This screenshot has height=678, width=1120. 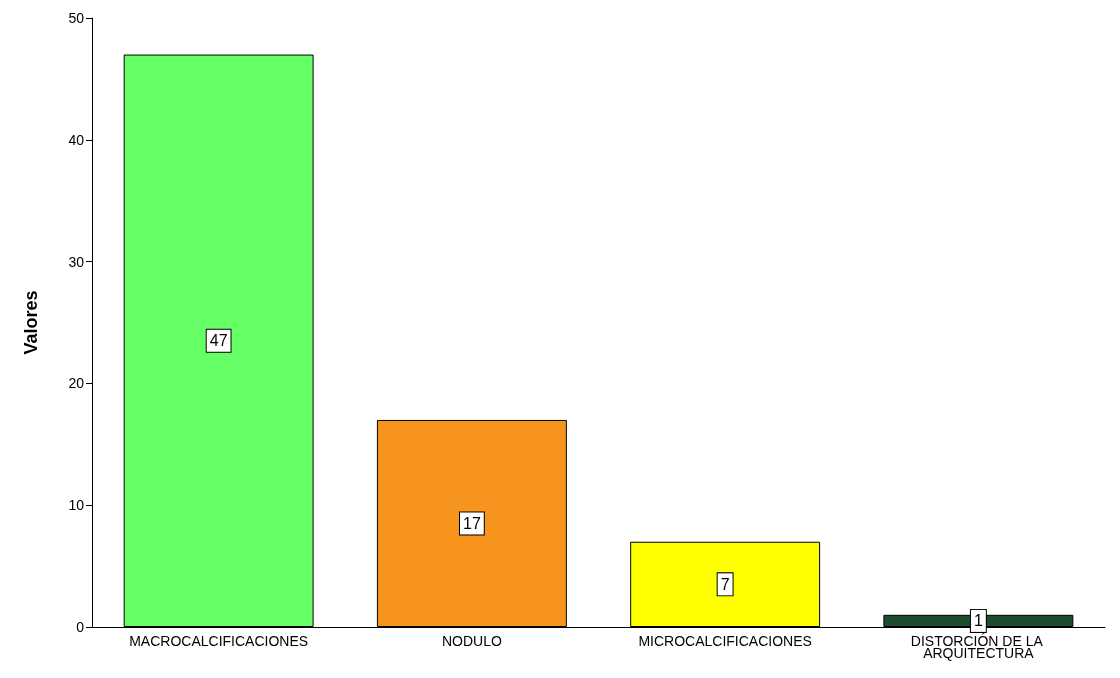 I want to click on y-tick-label: 0, so click(x=80, y=627).